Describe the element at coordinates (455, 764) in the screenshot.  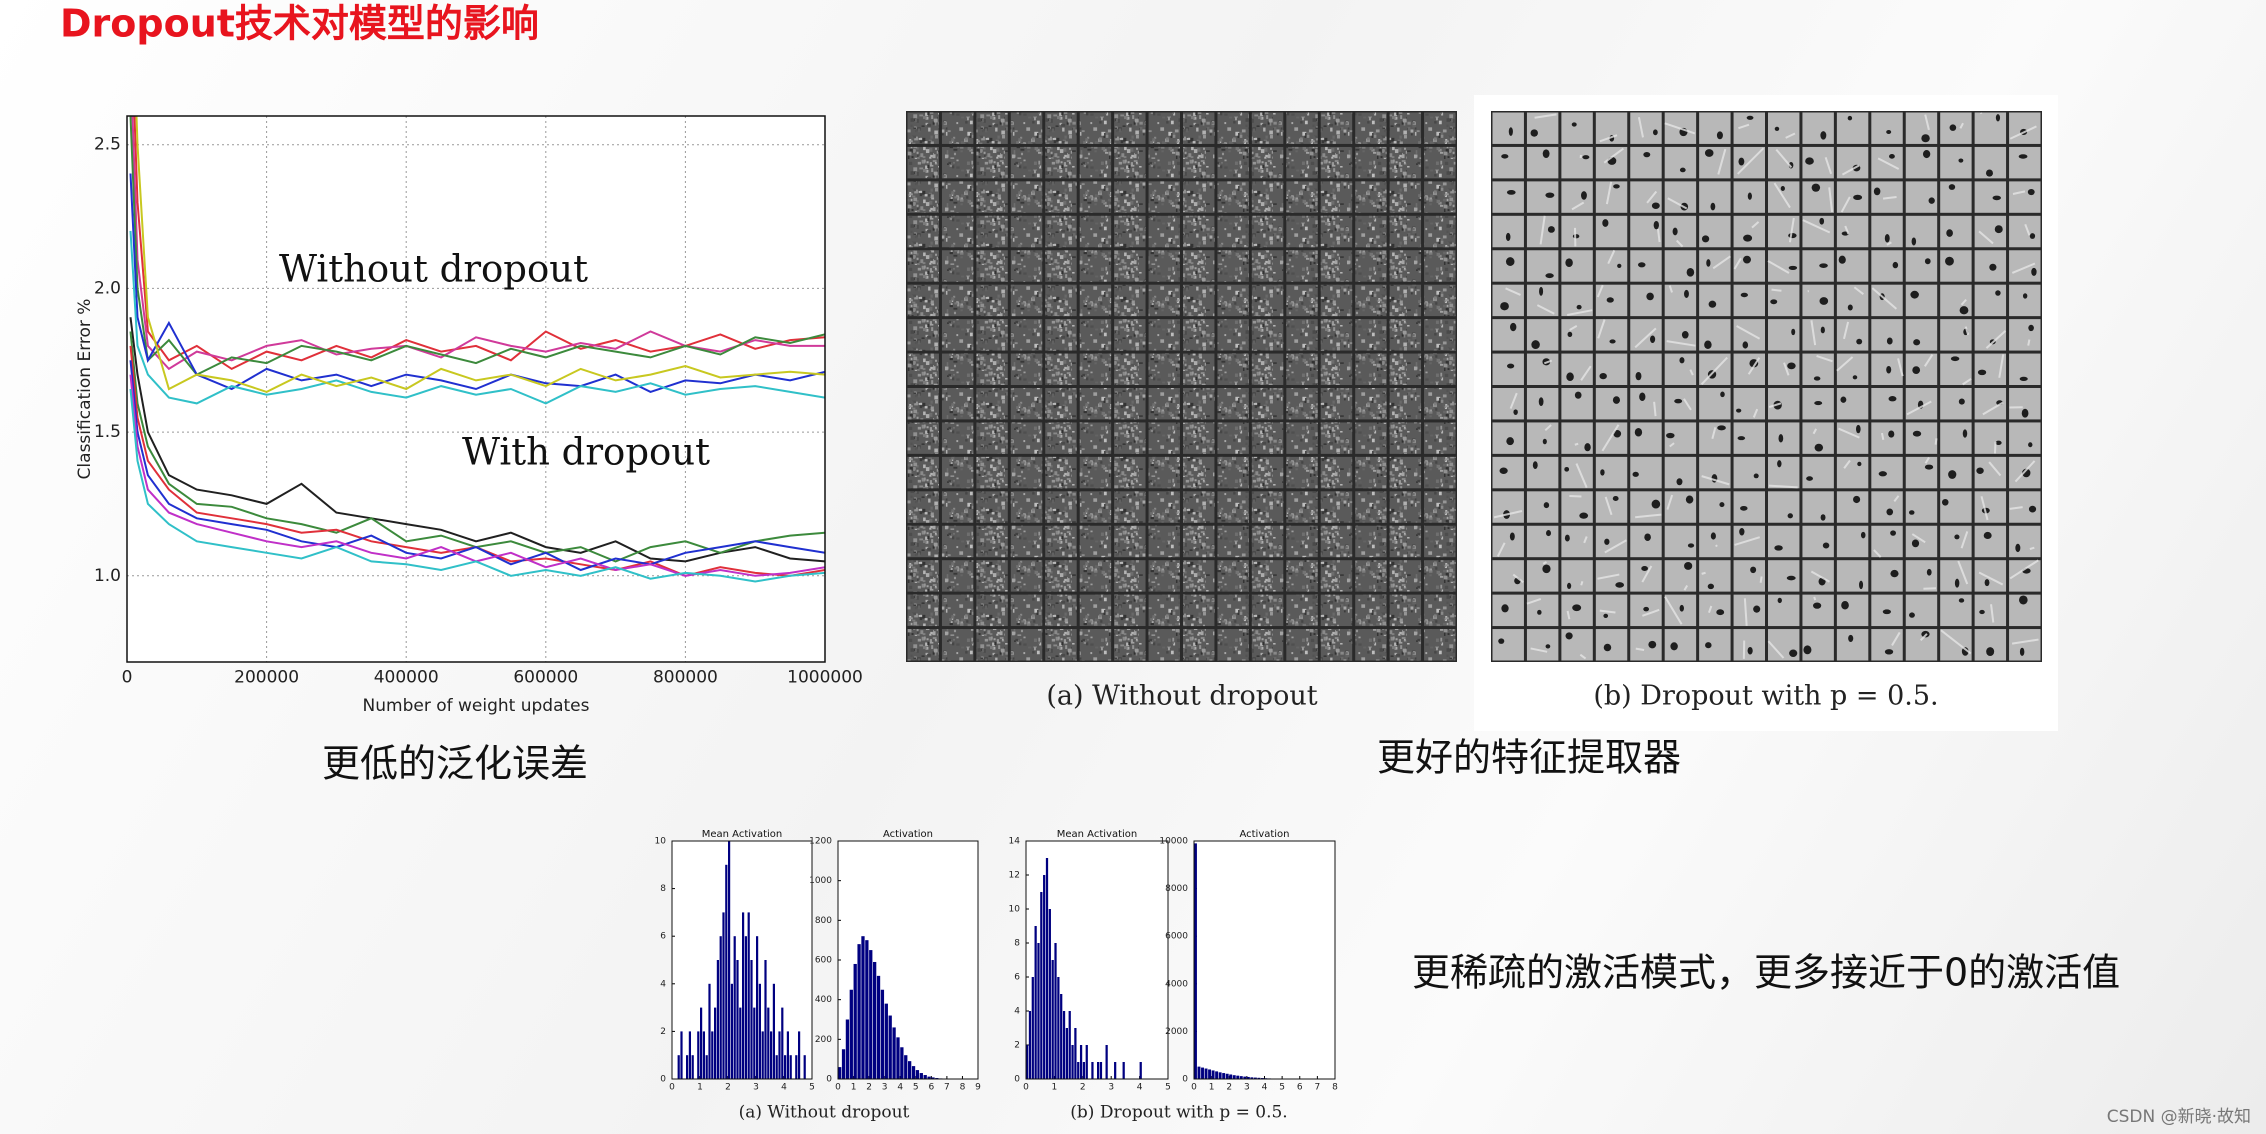
I see `caption-label: 更低的泛化误差` at that location.